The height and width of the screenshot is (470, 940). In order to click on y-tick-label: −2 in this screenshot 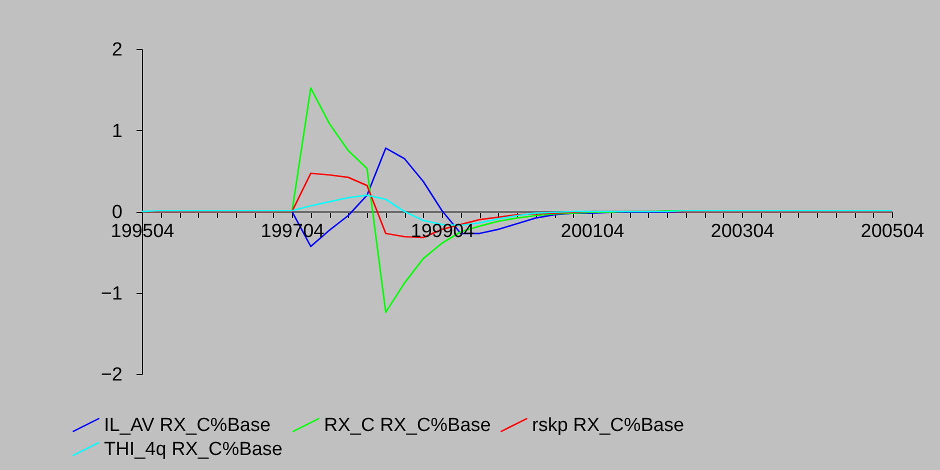, I will do `click(111, 375)`.